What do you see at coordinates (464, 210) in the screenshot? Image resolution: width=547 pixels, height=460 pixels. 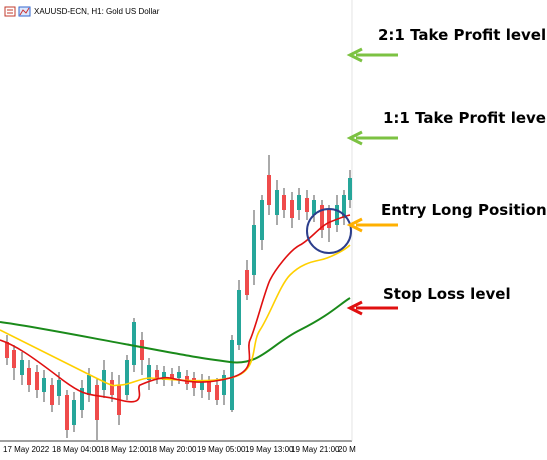 I see `annotation: Entry Long Position` at bounding box center [464, 210].